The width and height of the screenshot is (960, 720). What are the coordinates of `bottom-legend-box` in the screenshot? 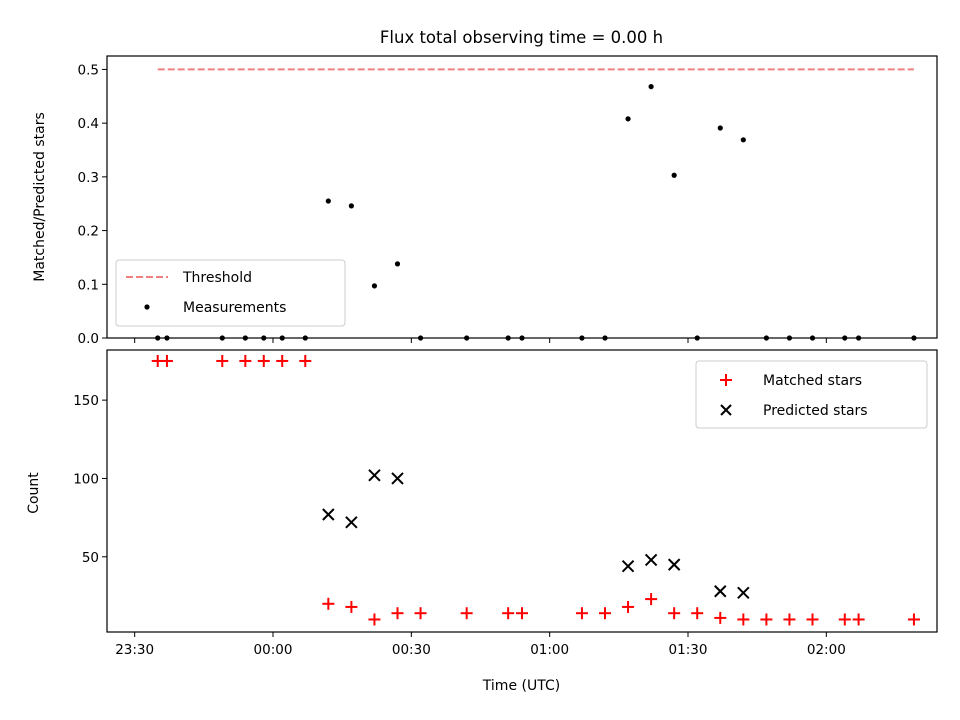 It's located at (811, 394).